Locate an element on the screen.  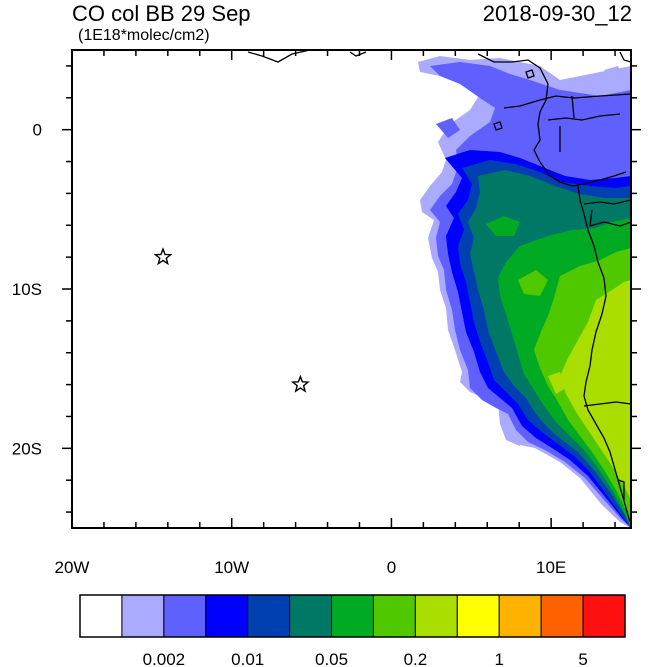
coastline-west-africa is located at coordinates (604, 354).